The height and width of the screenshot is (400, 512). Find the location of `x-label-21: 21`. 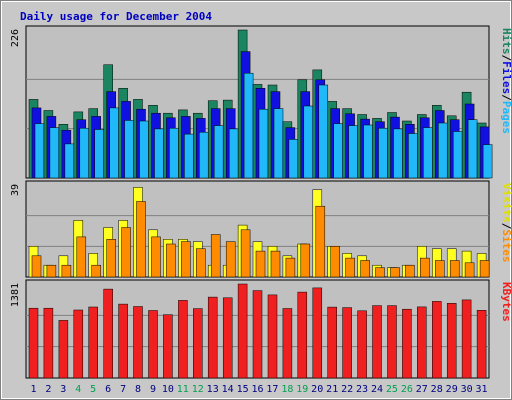

x-label-21: 21 is located at coordinates (332, 389).